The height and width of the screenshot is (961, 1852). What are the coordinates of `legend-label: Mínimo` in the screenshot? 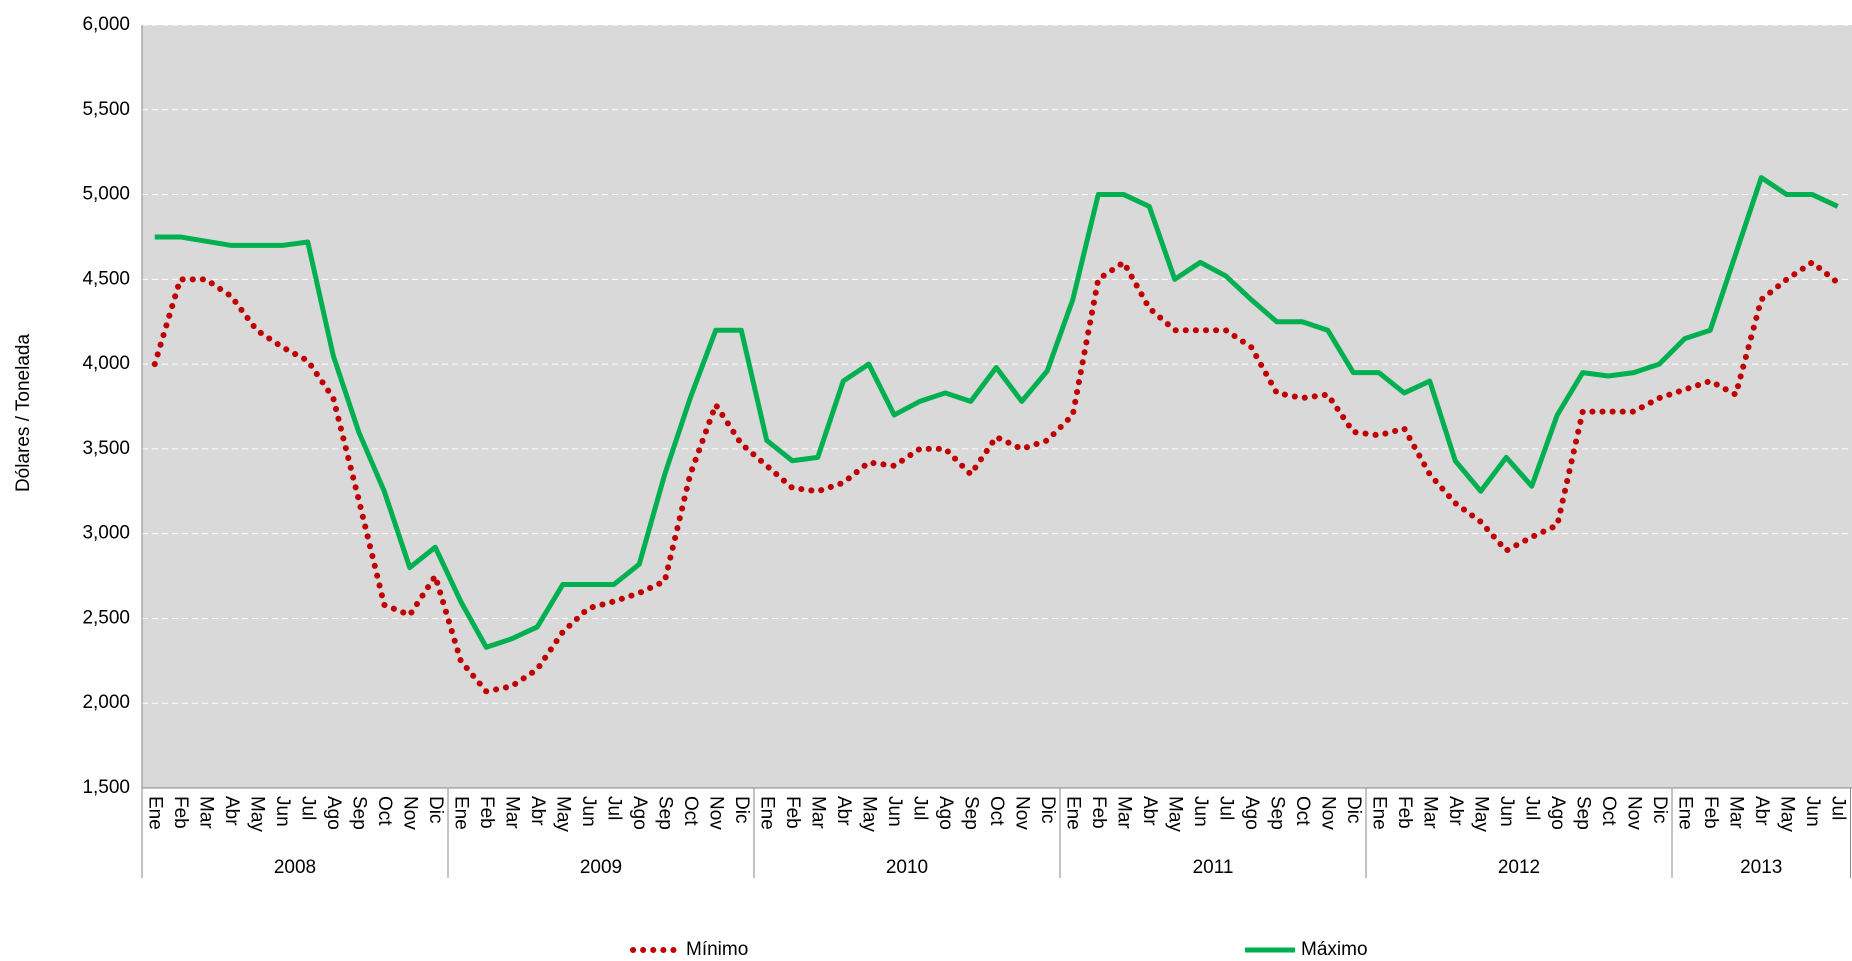 It's located at (717, 949).